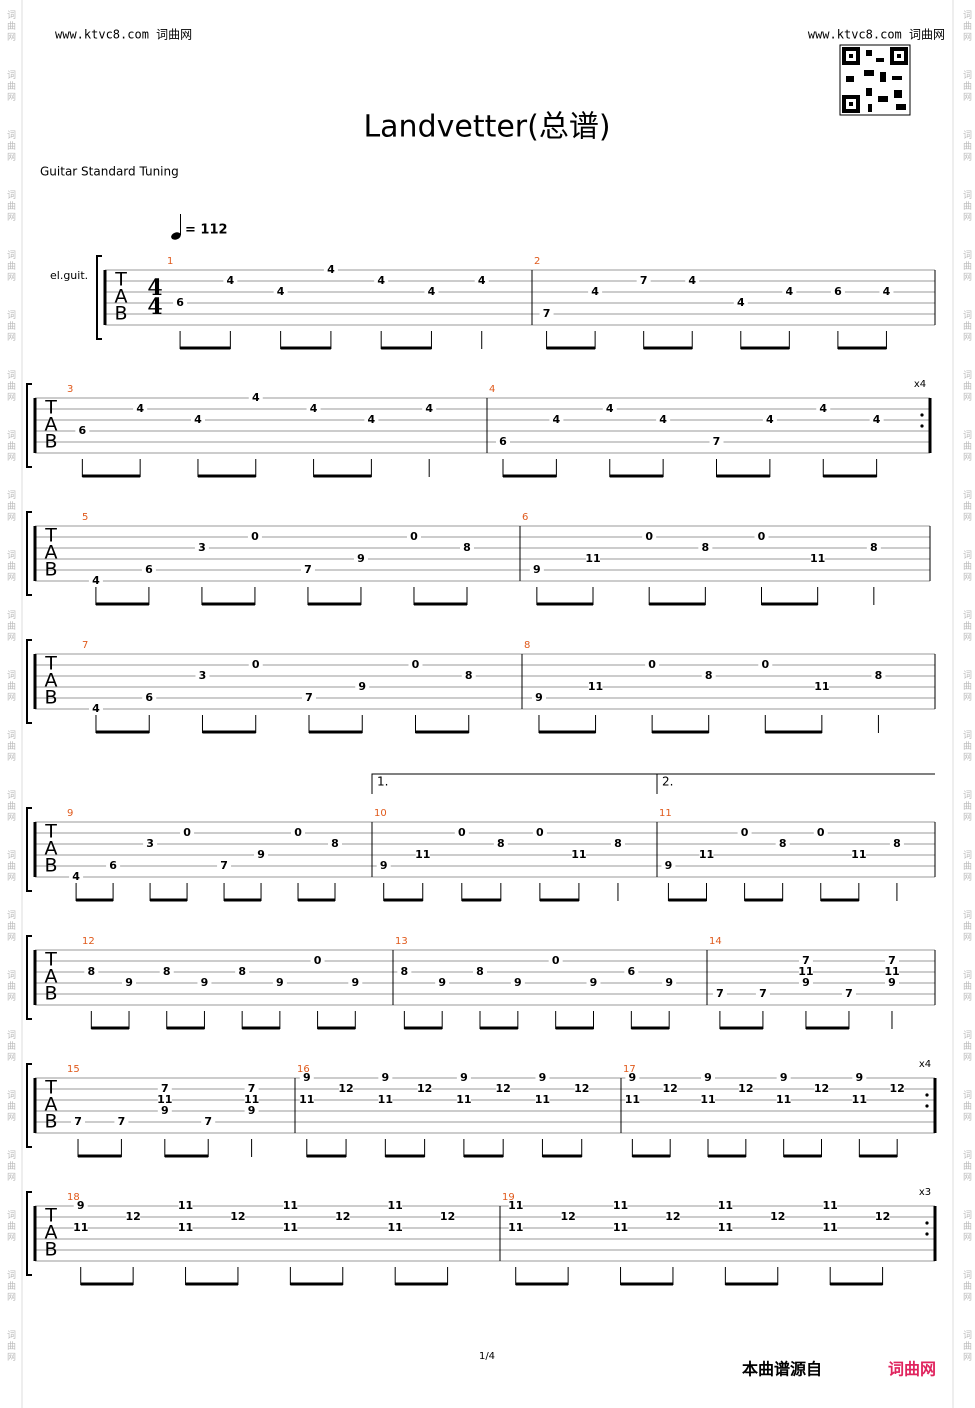  Describe the element at coordinates (202, 547) in the screenshot. I see `fret-number: 3` at that location.